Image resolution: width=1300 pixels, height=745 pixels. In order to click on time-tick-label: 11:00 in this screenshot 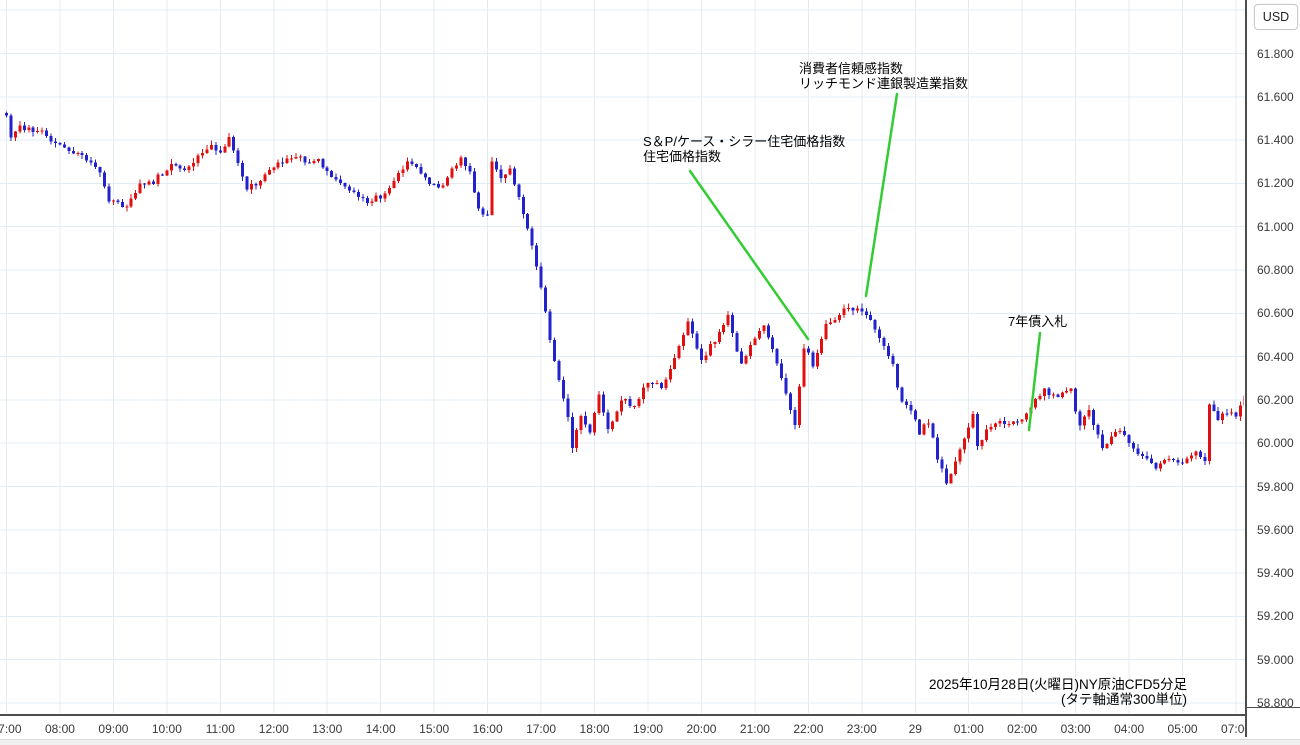, I will do `click(220, 729)`.